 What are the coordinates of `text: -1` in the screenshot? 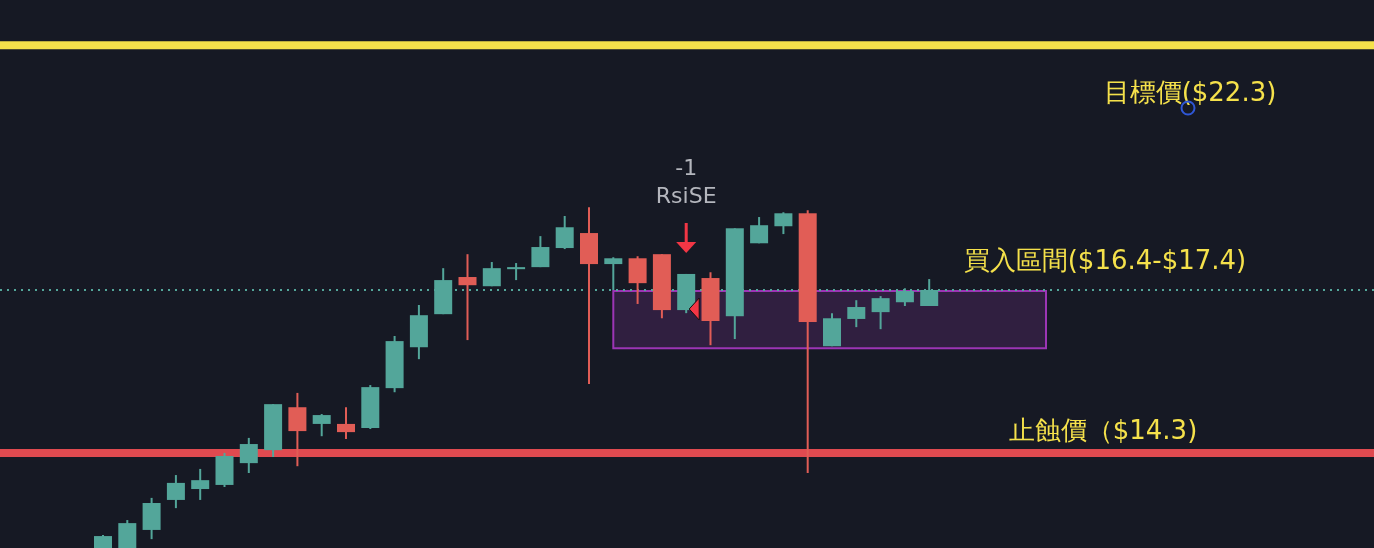 It's located at (686, 167).